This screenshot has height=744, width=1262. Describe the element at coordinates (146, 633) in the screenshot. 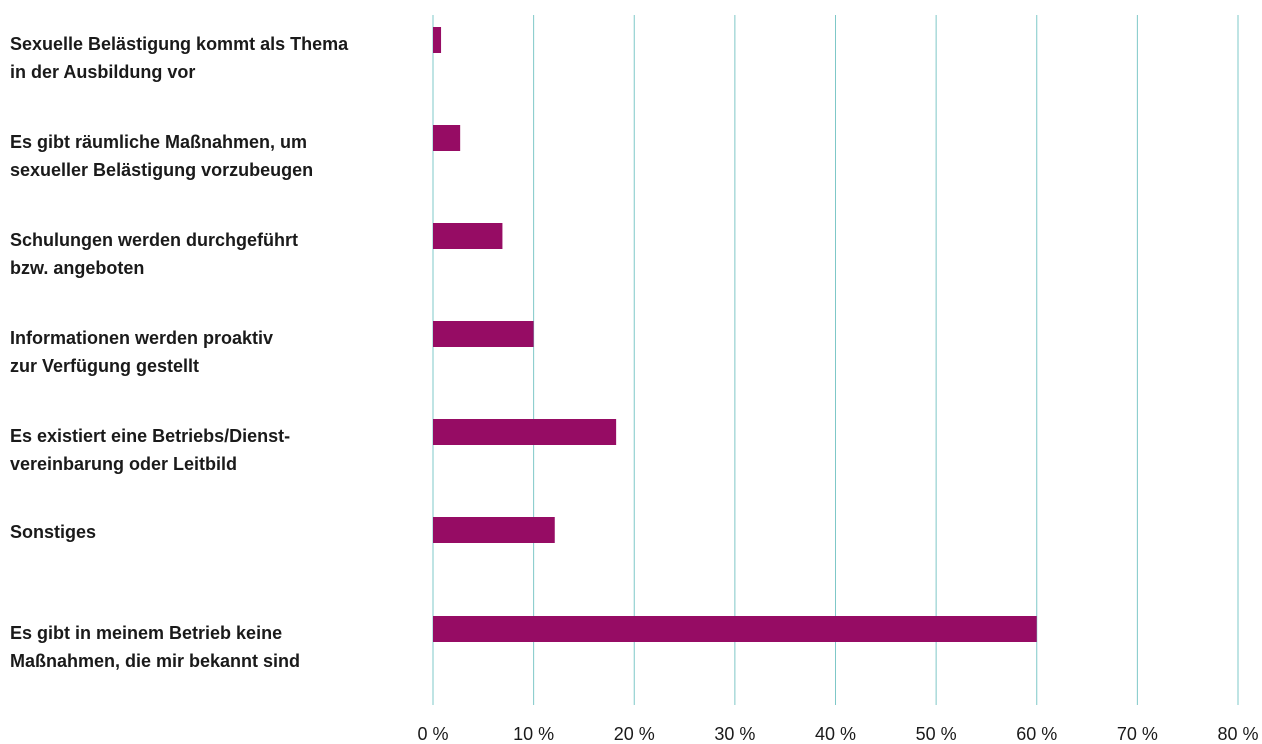

I see `y-tick-label: Es gibt in meinem Betrieb keine` at that location.